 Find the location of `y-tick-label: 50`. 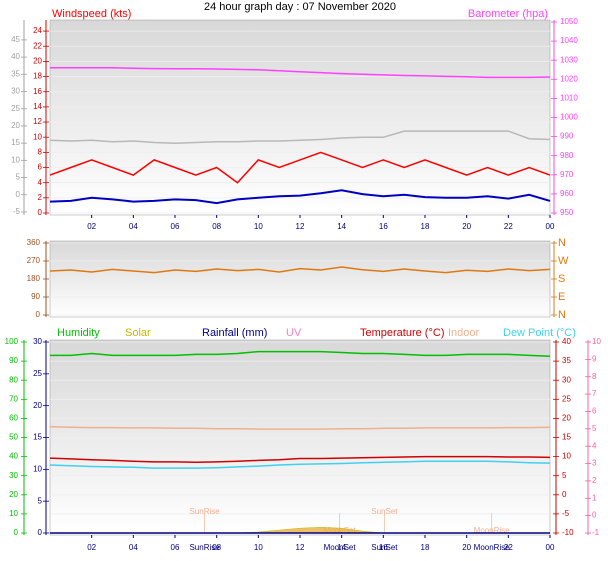

y-tick-label: 50 is located at coordinates (13, 437).